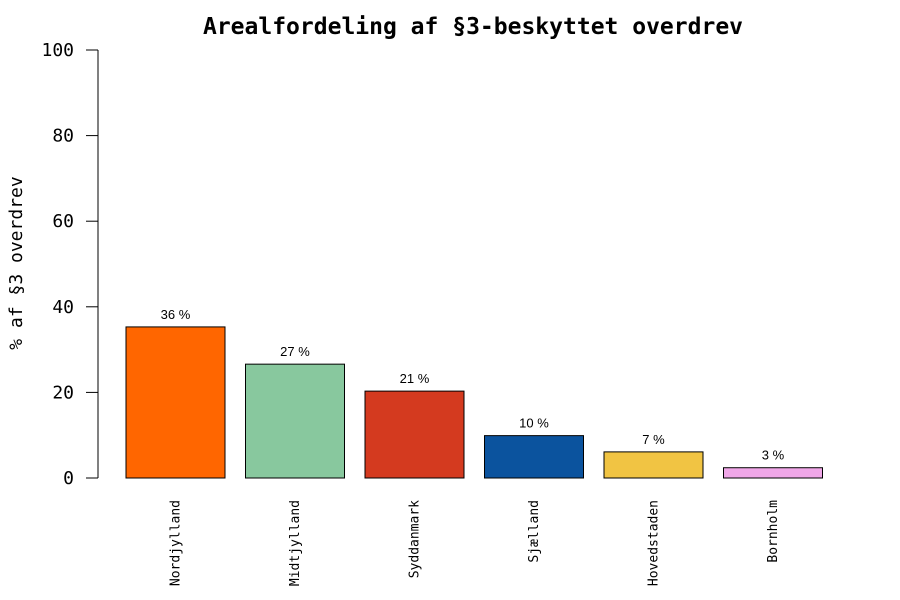 Image resolution: width=900 pixels, height=600 pixels. Describe the element at coordinates (175, 402) in the screenshot. I see `bar-nordjylland` at that location.